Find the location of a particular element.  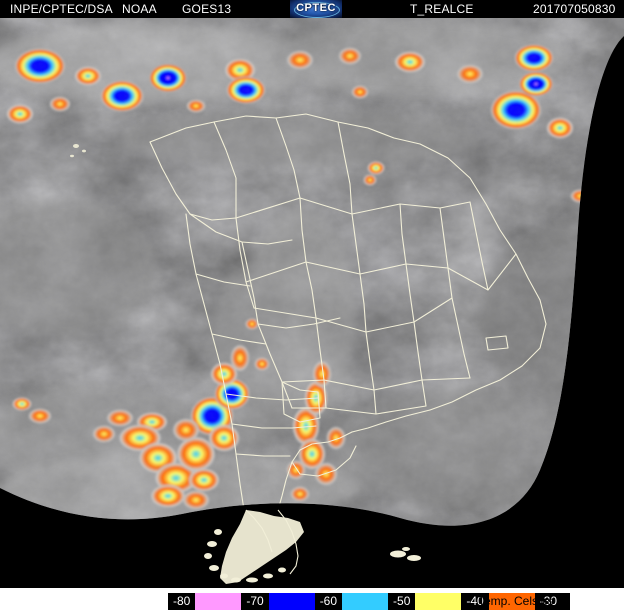

legend-bar: -80 -70 -60 -50 -40 -30 Temp. Celsius is located at coordinates (312, 601).